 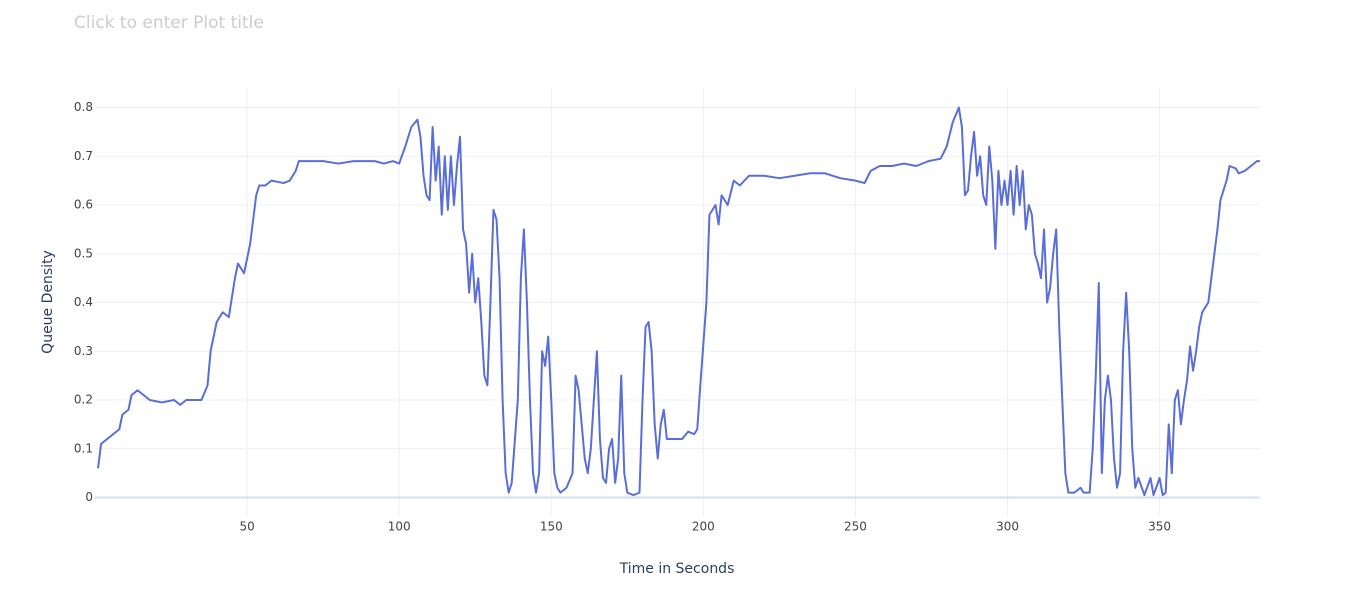 What do you see at coordinates (169, 23) in the screenshot?
I see `chart-title: Click to enter Plot title` at bounding box center [169, 23].